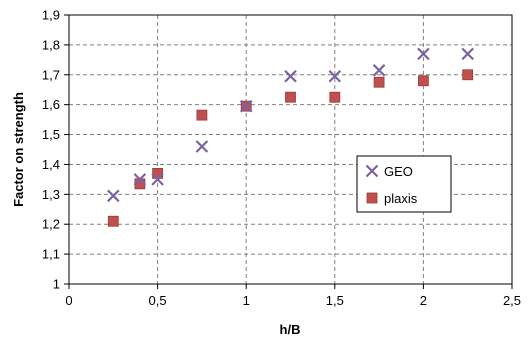 This screenshot has width=530, height=344. What do you see at coordinates (51, 194) in the screenshot?
I see `y-tick-label: 1,3` at bounding box center [51, 194].